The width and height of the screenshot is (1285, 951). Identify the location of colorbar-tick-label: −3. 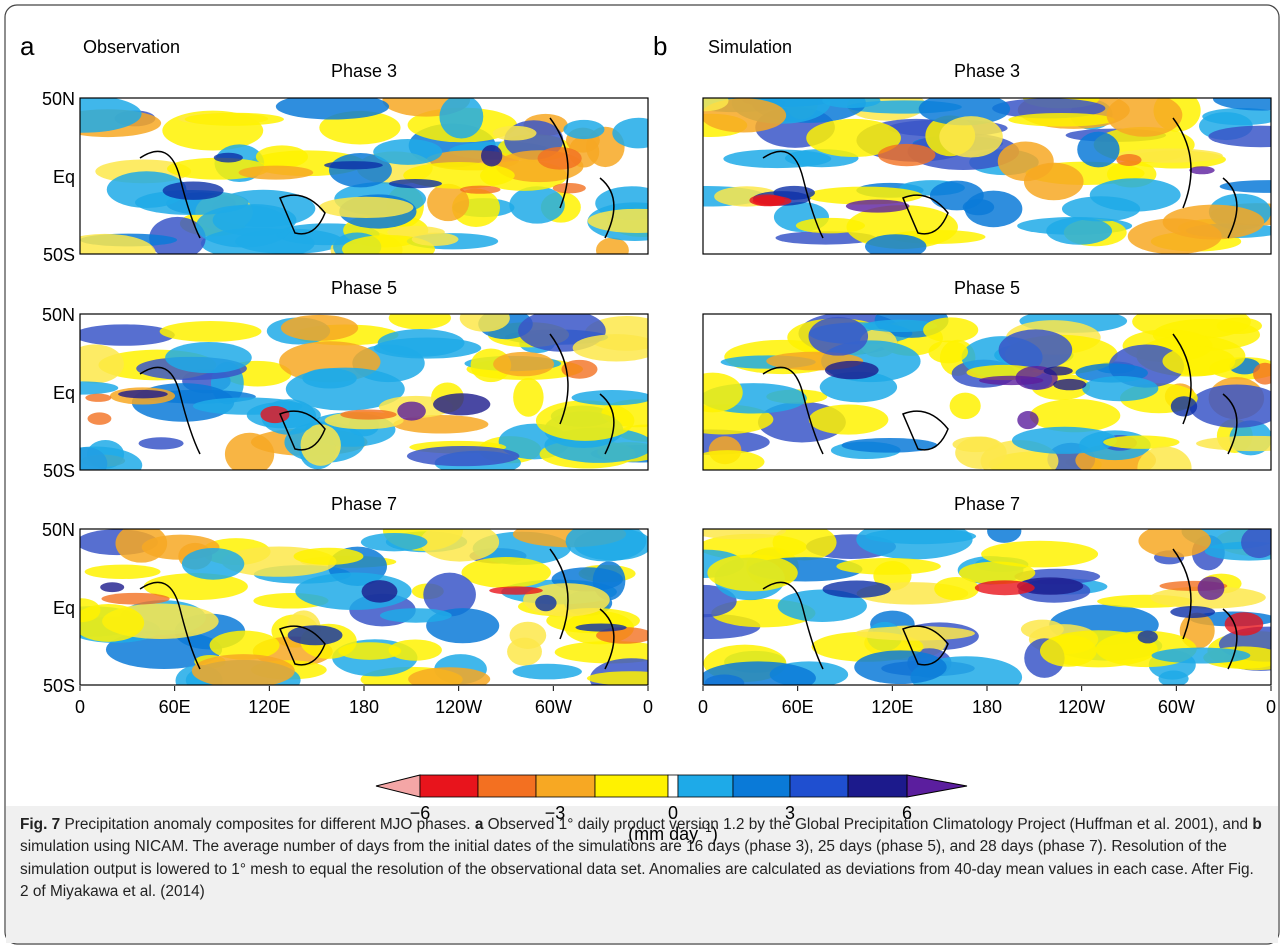
(555, 813).